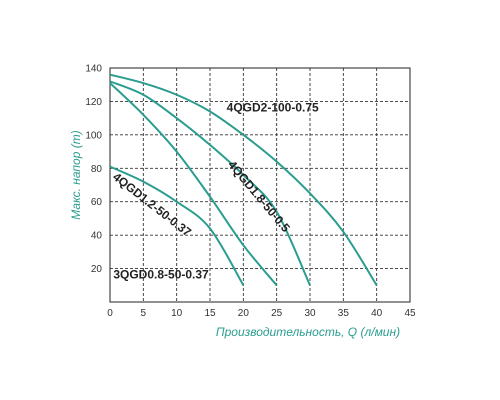  I want to click on x-tick-label: 10, so click(177, 313).